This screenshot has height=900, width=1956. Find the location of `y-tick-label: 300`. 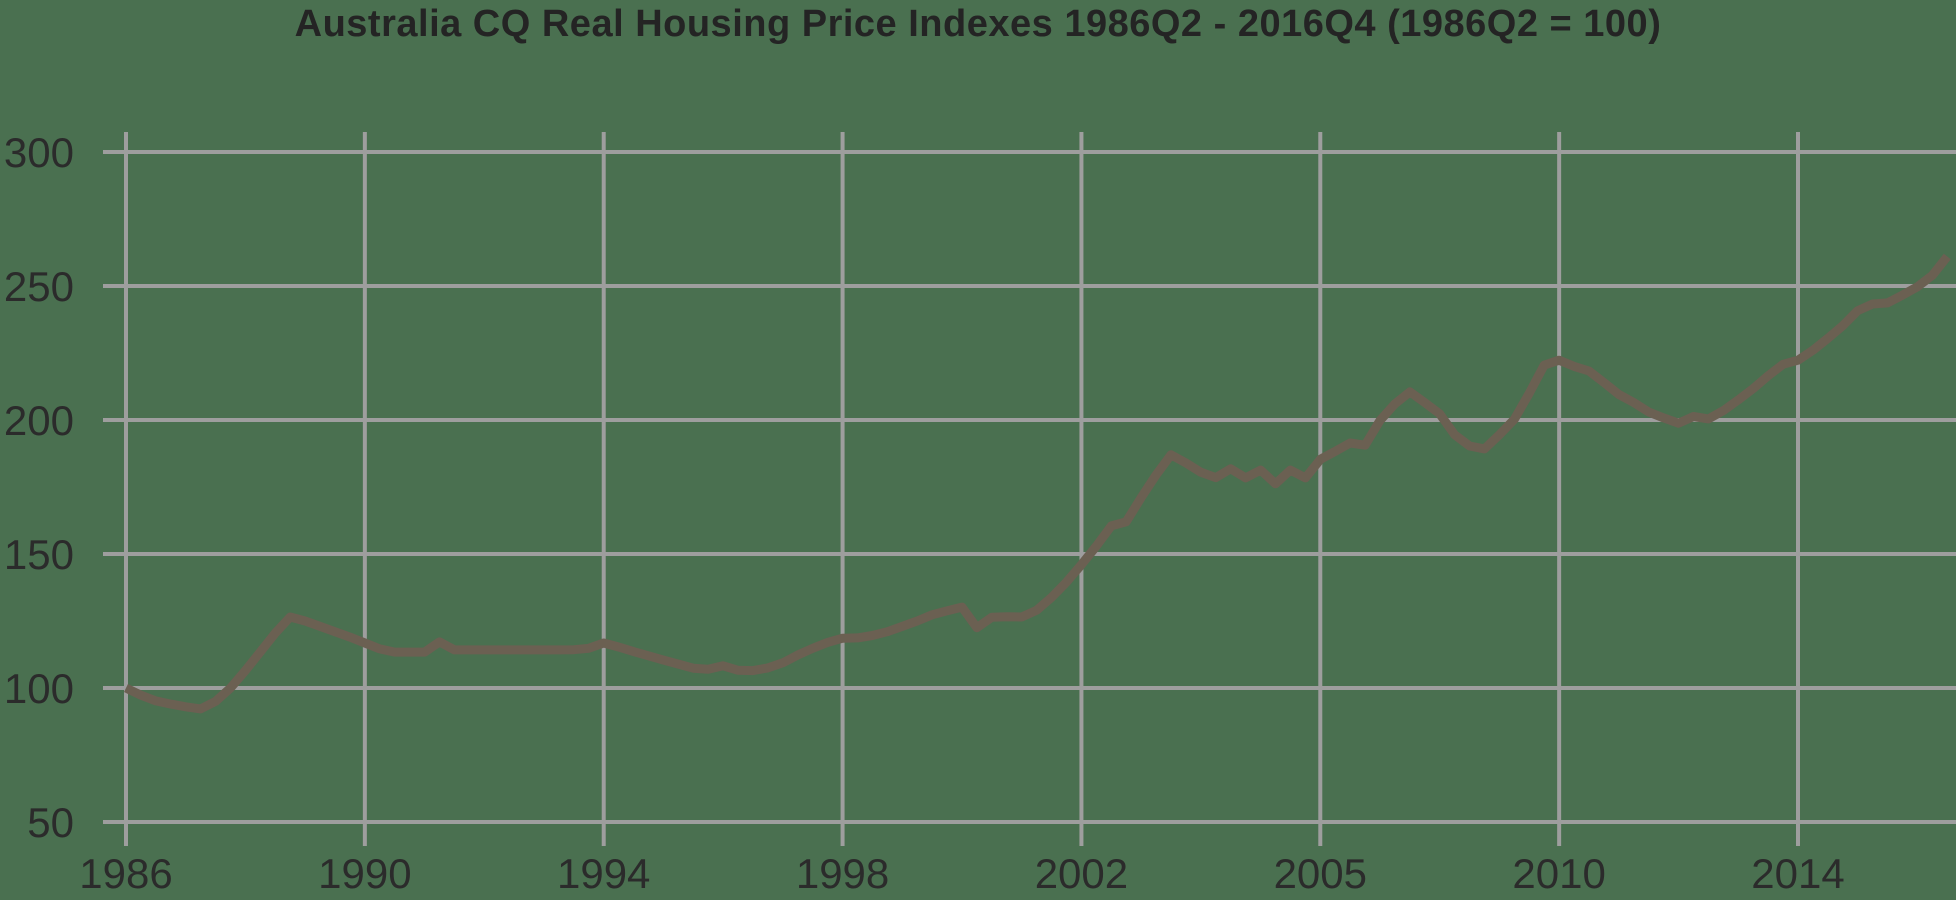

y-tick-label: 300 is located at coordinates (39, 152).